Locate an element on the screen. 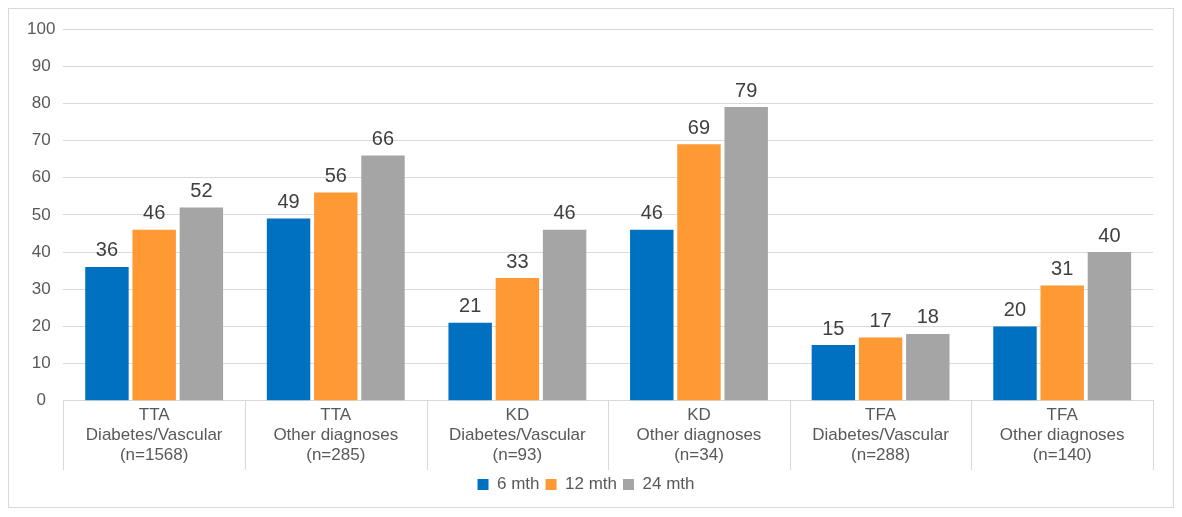 The image size is (1182, 517). y-tick-label: 80 is located at coordinates (41, 103).